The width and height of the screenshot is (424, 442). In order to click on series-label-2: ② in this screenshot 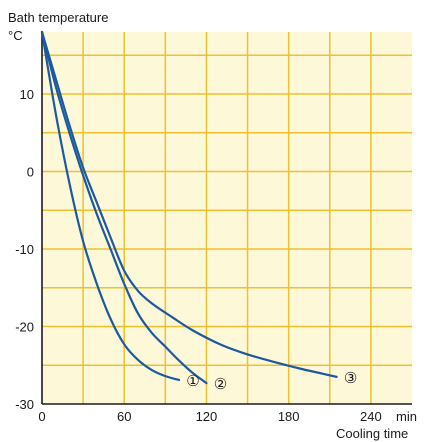, I will do `click(220, 384)`.